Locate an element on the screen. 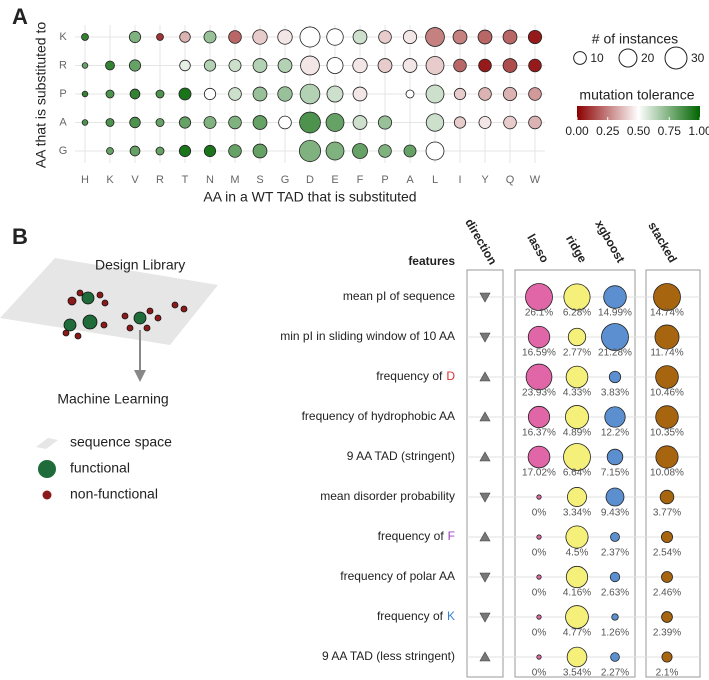 The height and width of the screenshot is (680, 709). x-tick-label: W is located at coordinates (535, 180).